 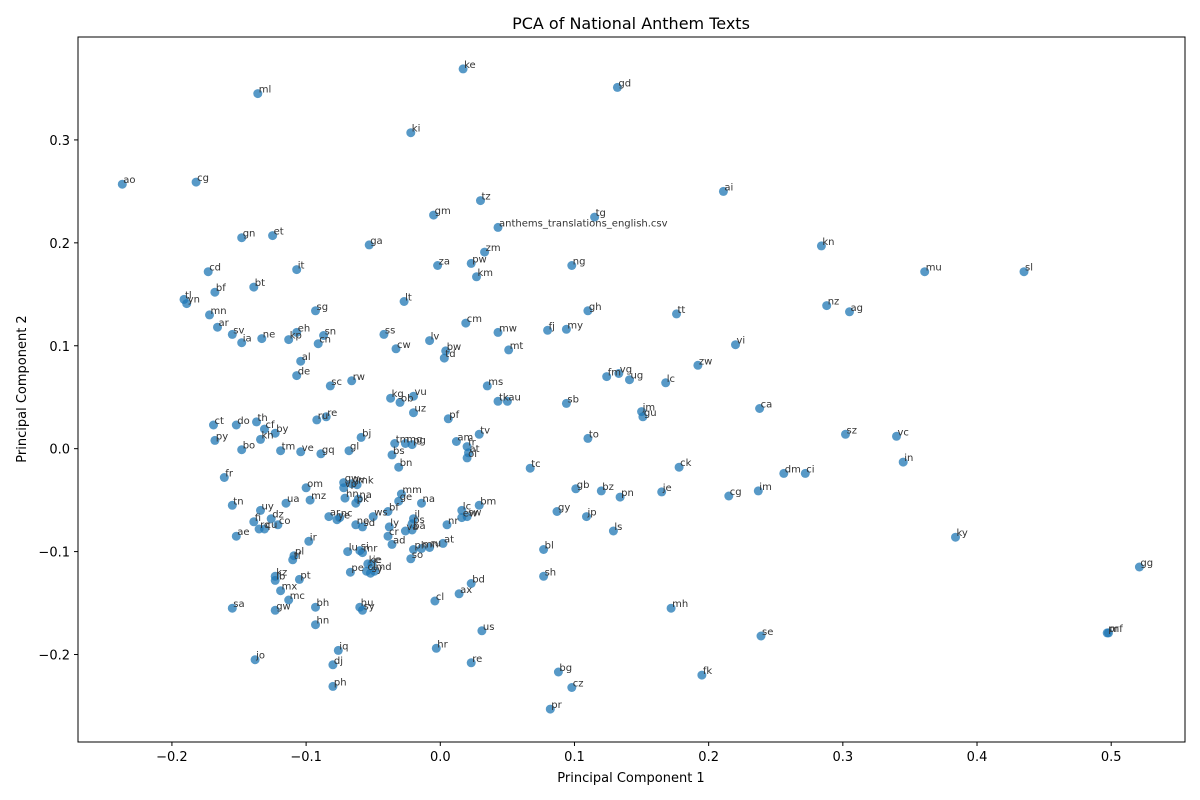 What do you see at coordinates (449, 539) in the screenshot?
I see `point-label-at: at` at bounding box center [449, 539].